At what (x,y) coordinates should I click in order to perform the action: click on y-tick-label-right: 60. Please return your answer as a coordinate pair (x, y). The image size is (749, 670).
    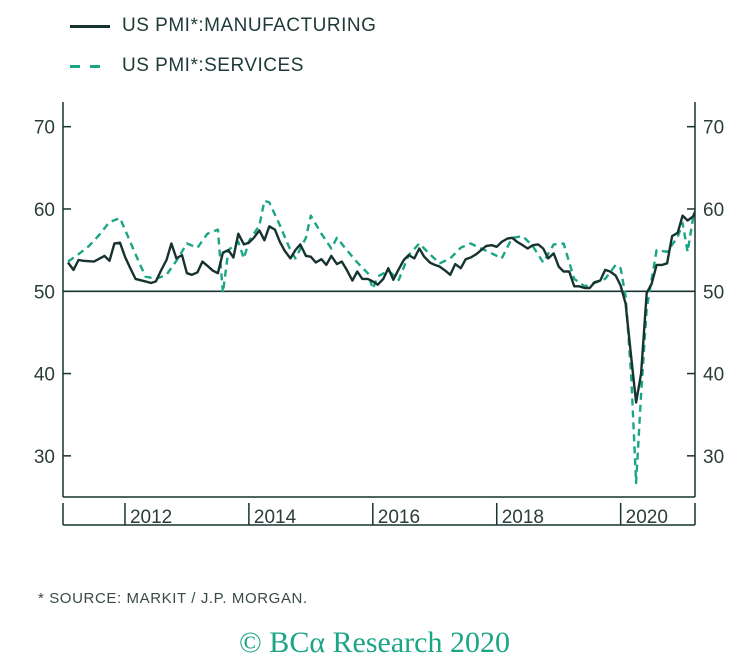
    Looking at the image, I should click on (713, 210).